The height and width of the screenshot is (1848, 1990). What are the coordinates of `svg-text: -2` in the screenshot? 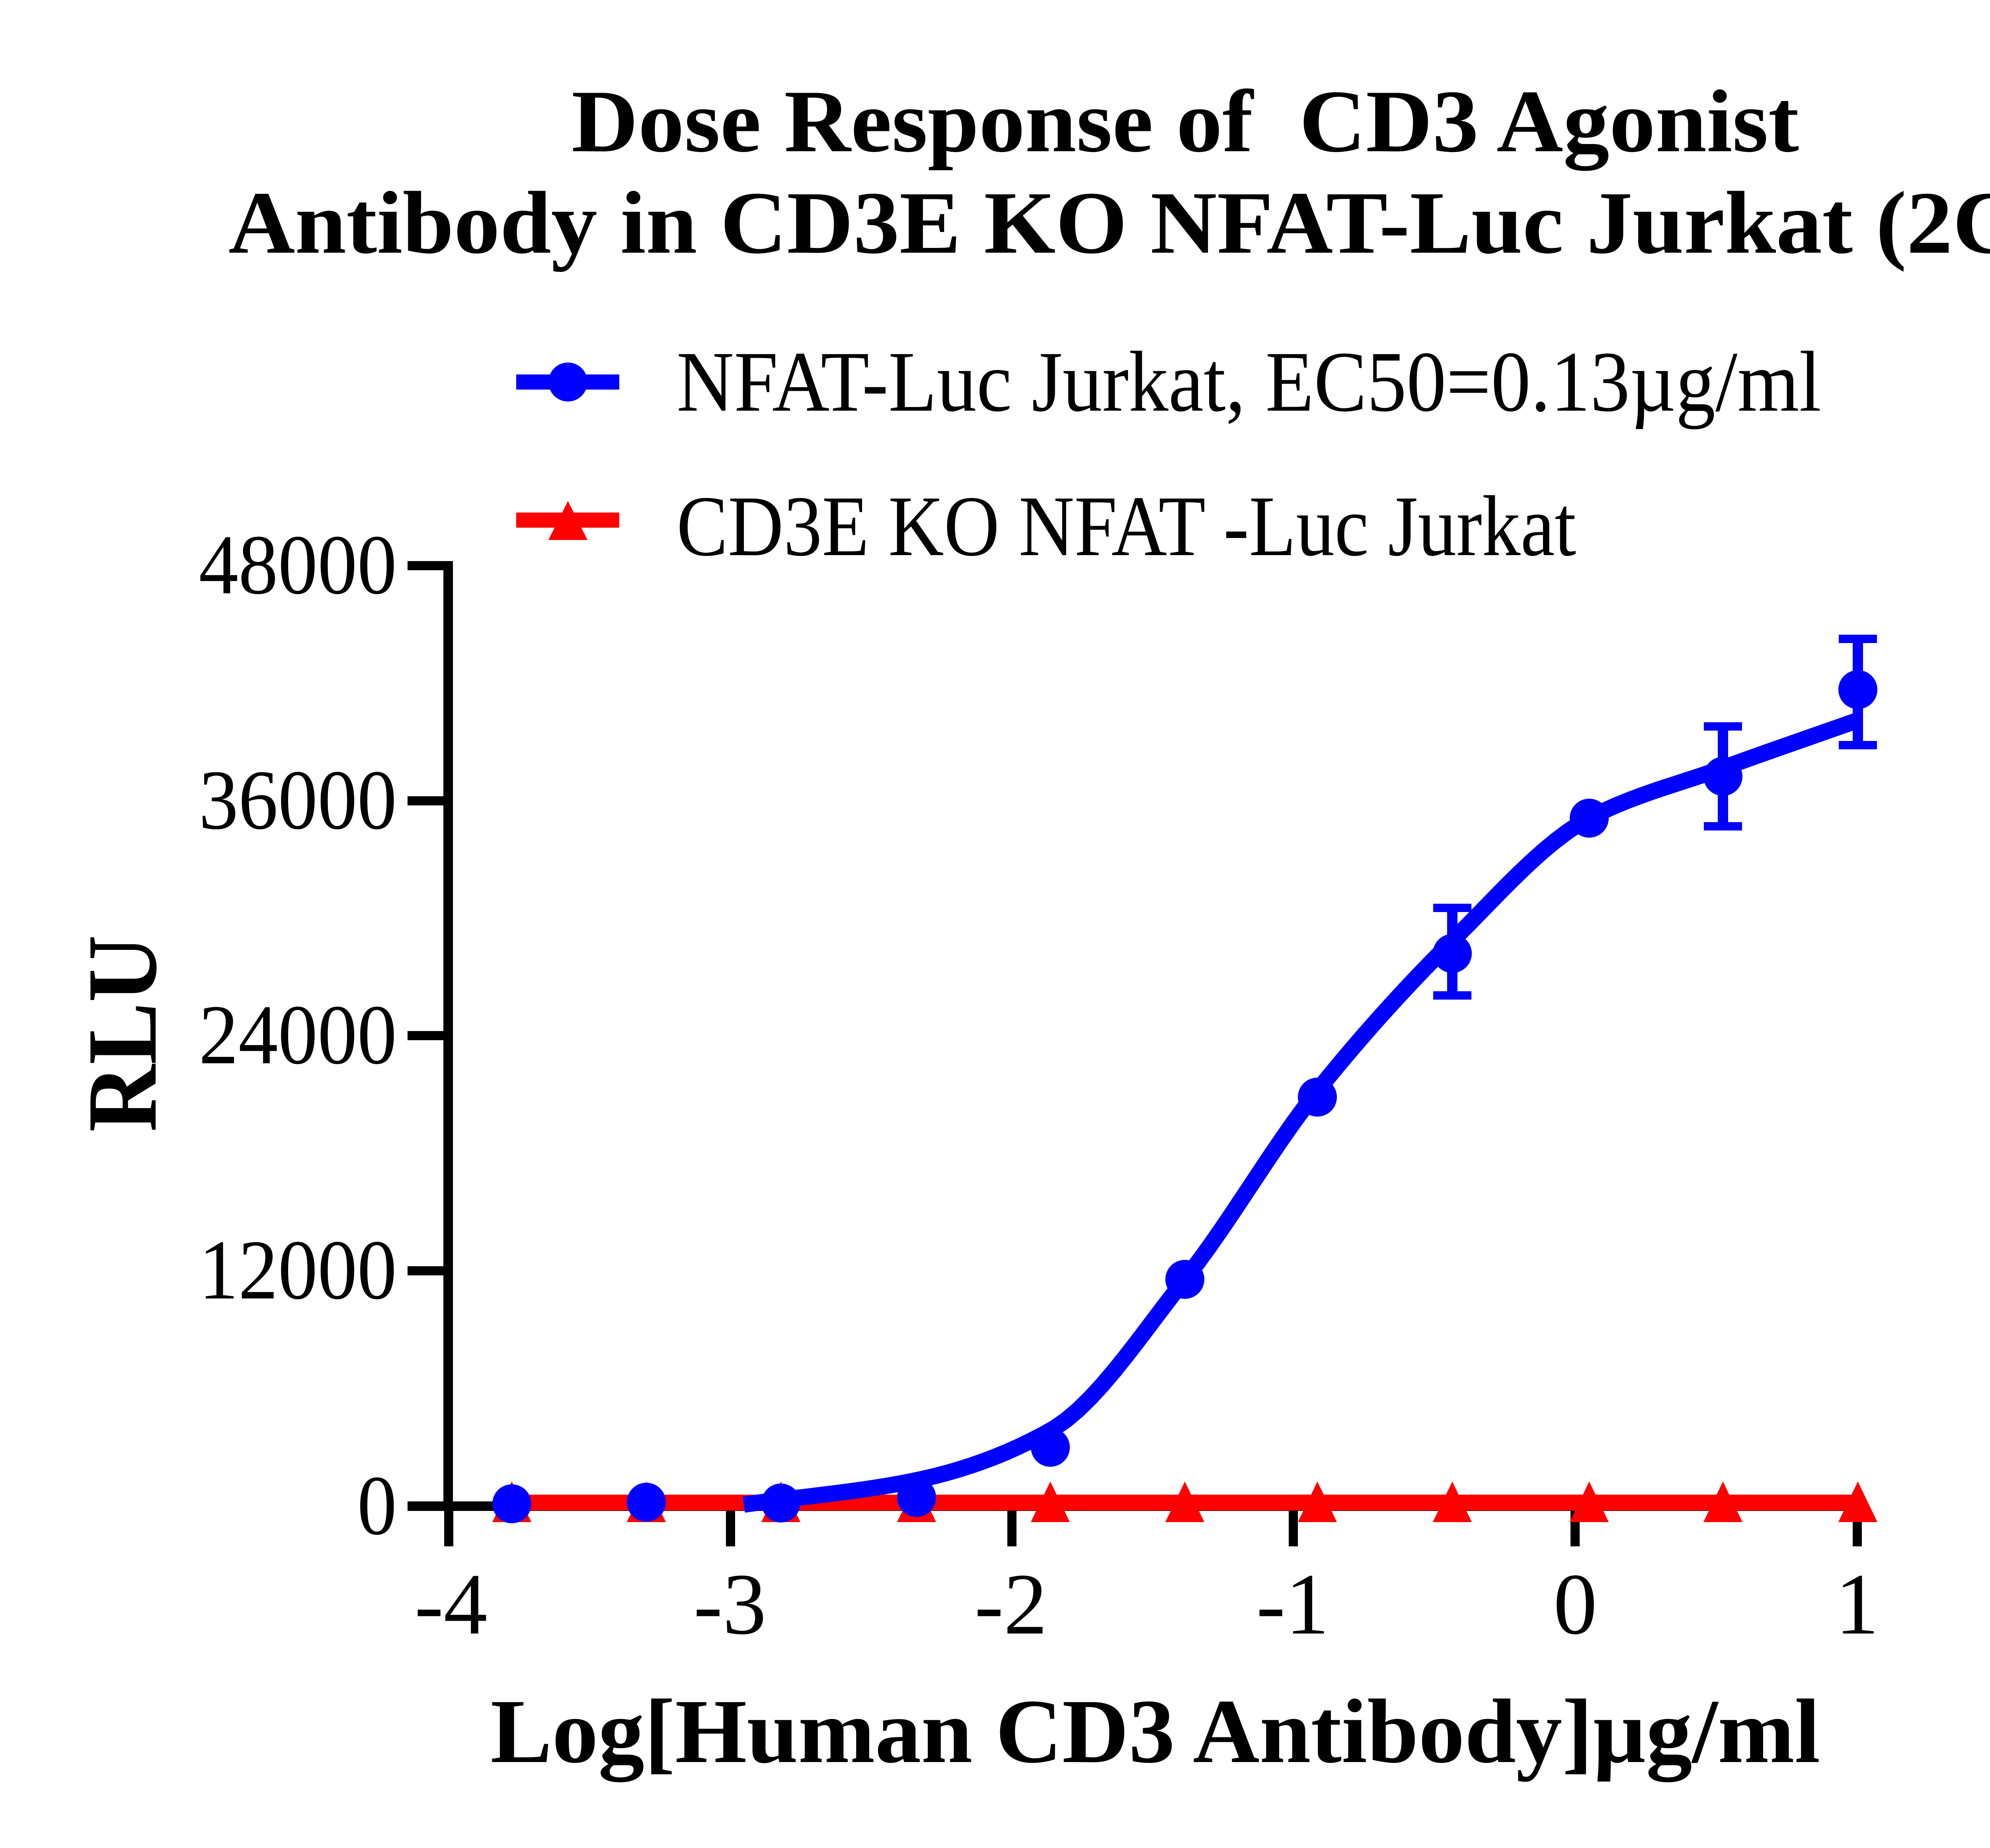 It's located at (1011, 1604).